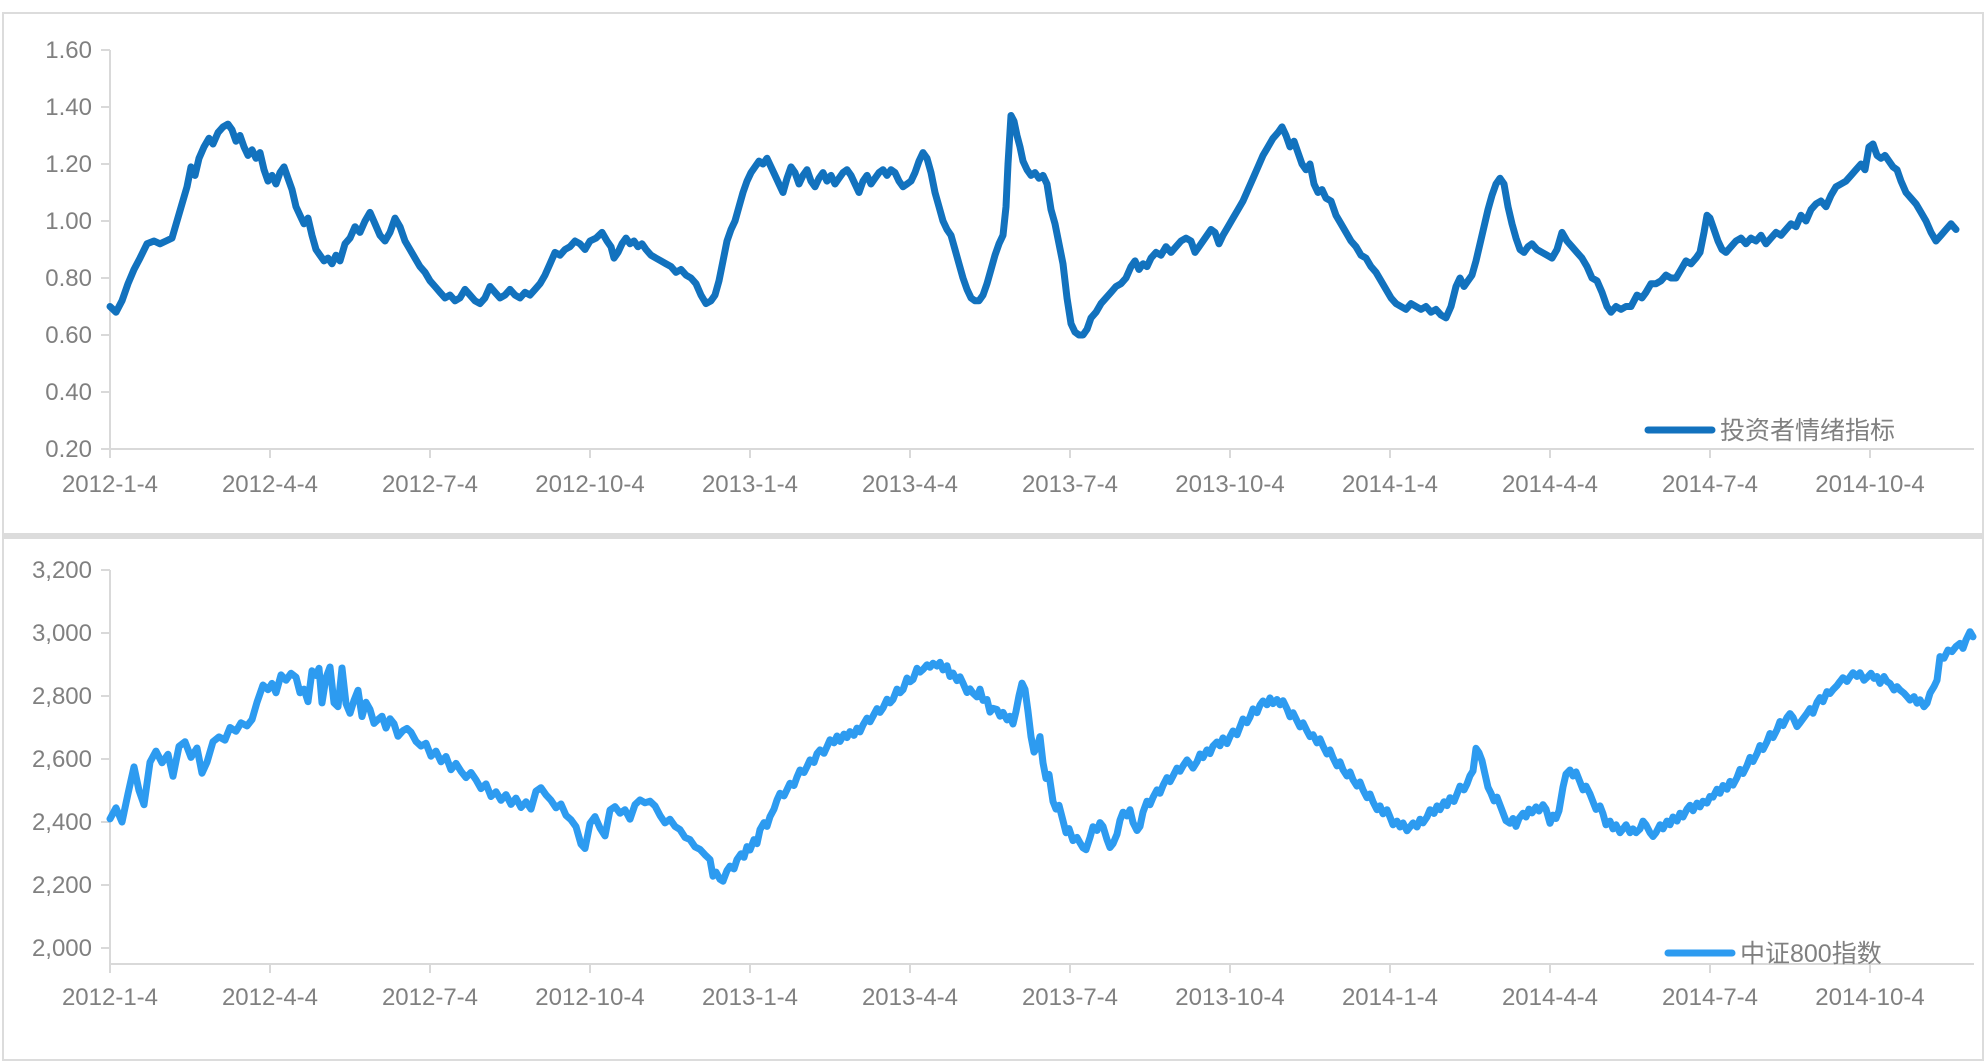 The image size is (1986, 1061). I want to click on y-axis-label: 3,200, so click(62, 570).